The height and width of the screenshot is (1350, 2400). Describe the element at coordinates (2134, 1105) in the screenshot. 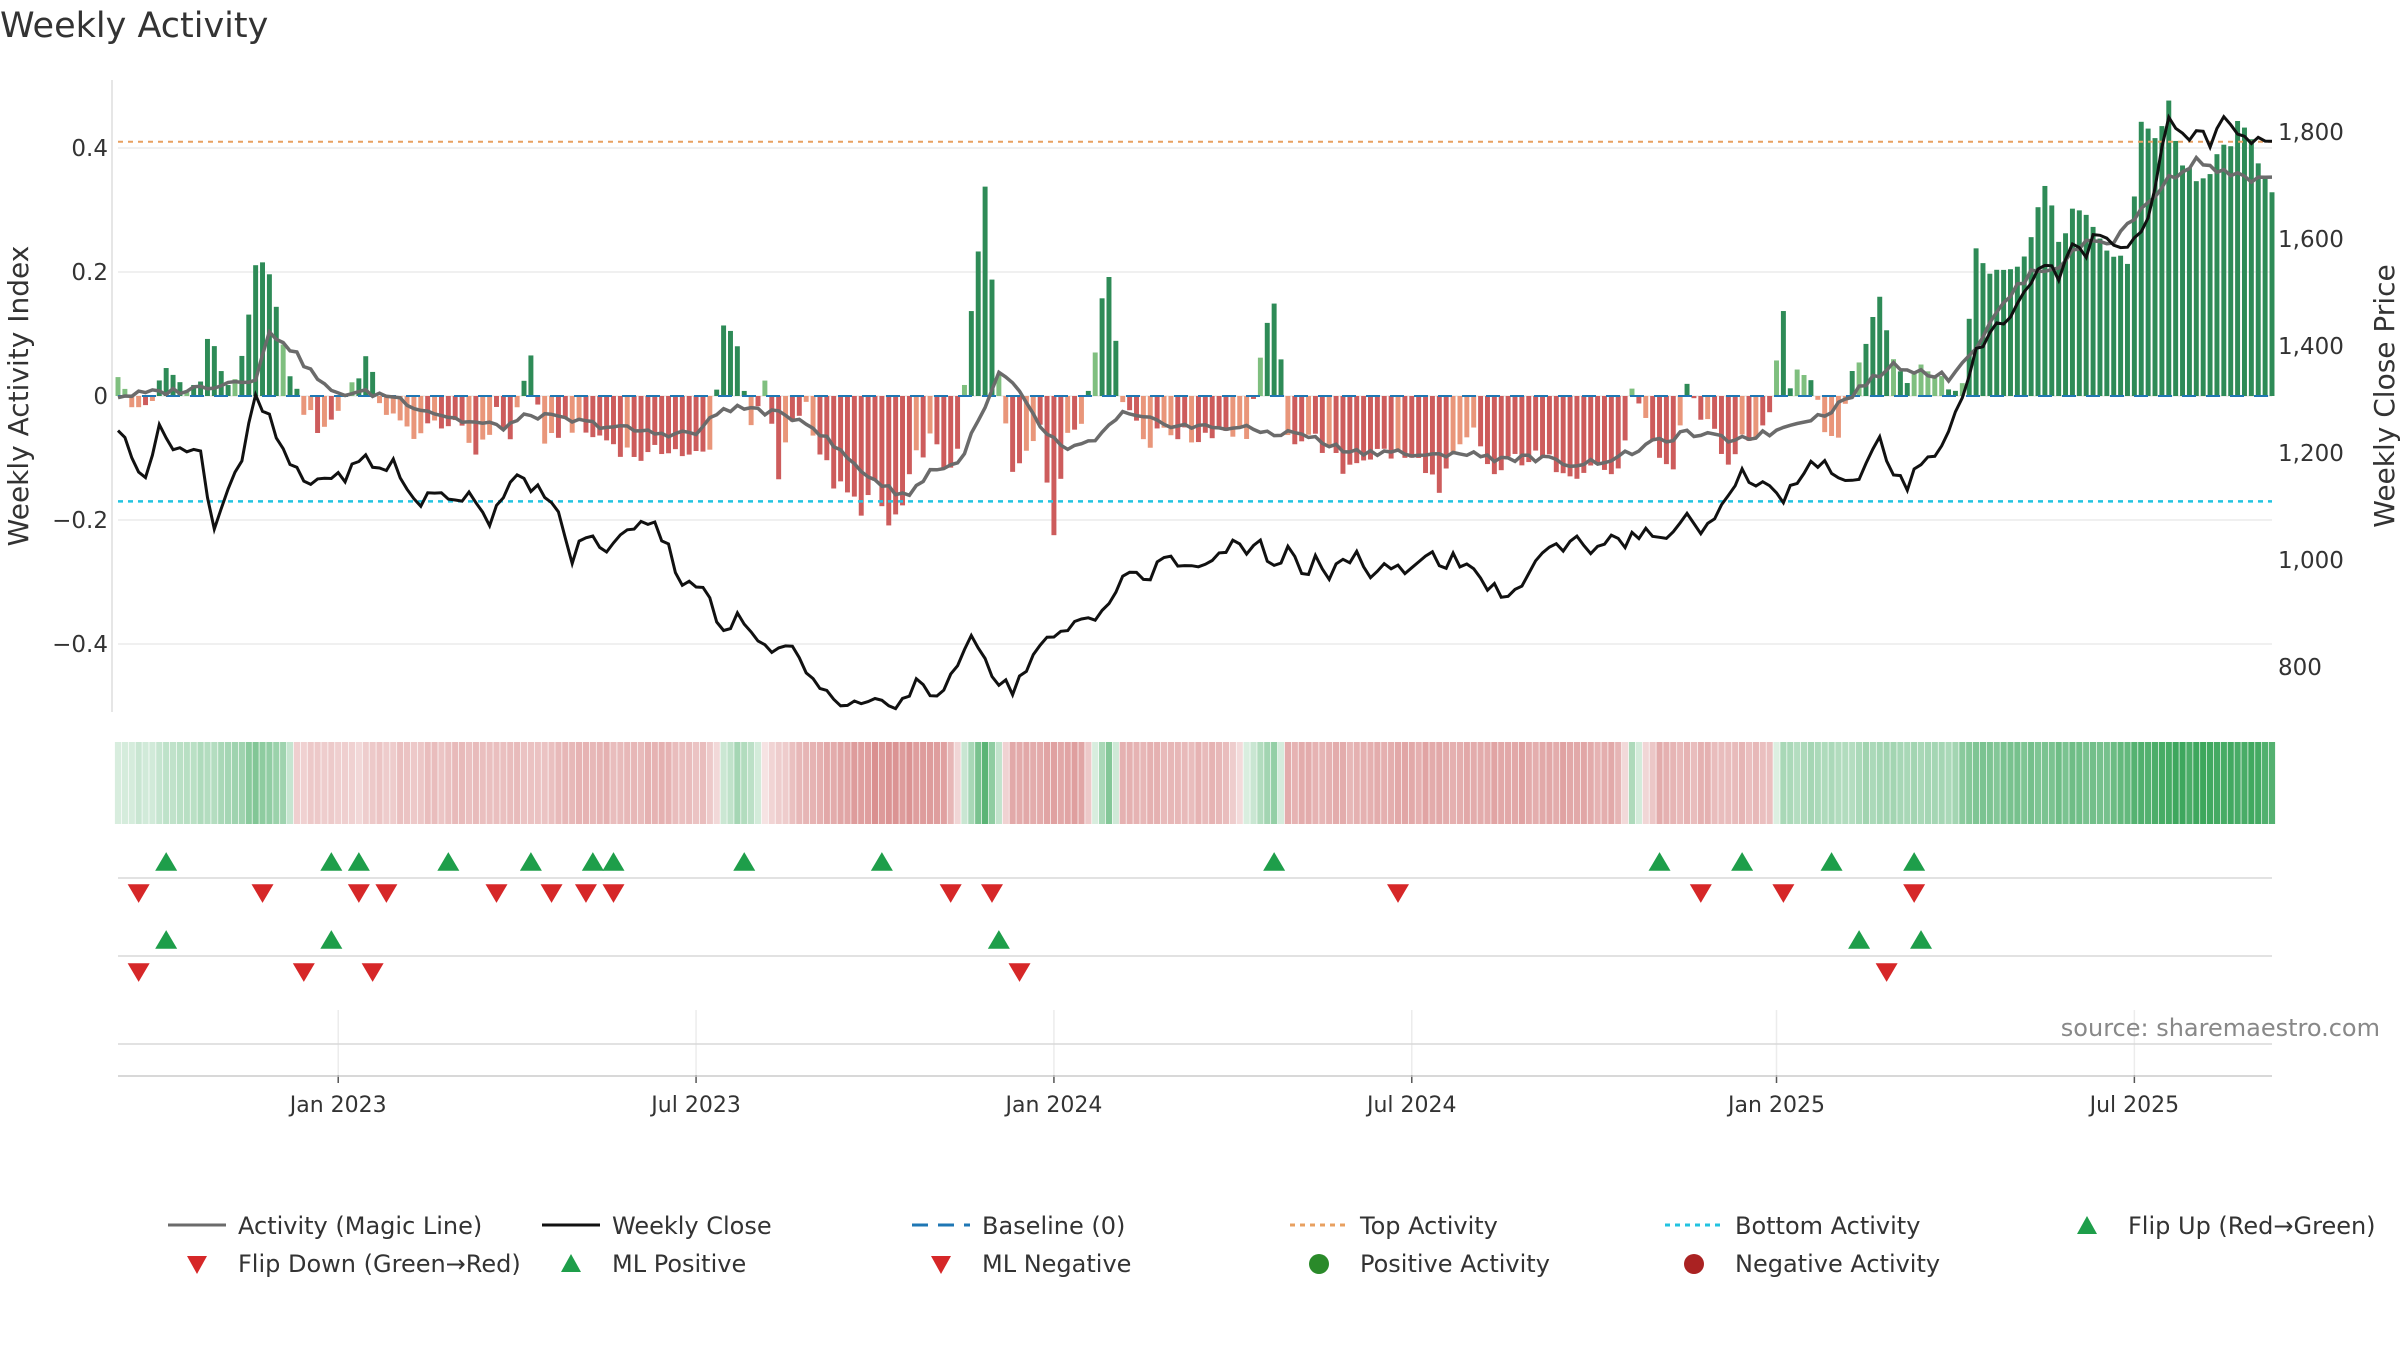

I see `x-tick-label: Jul 2025` at that location.